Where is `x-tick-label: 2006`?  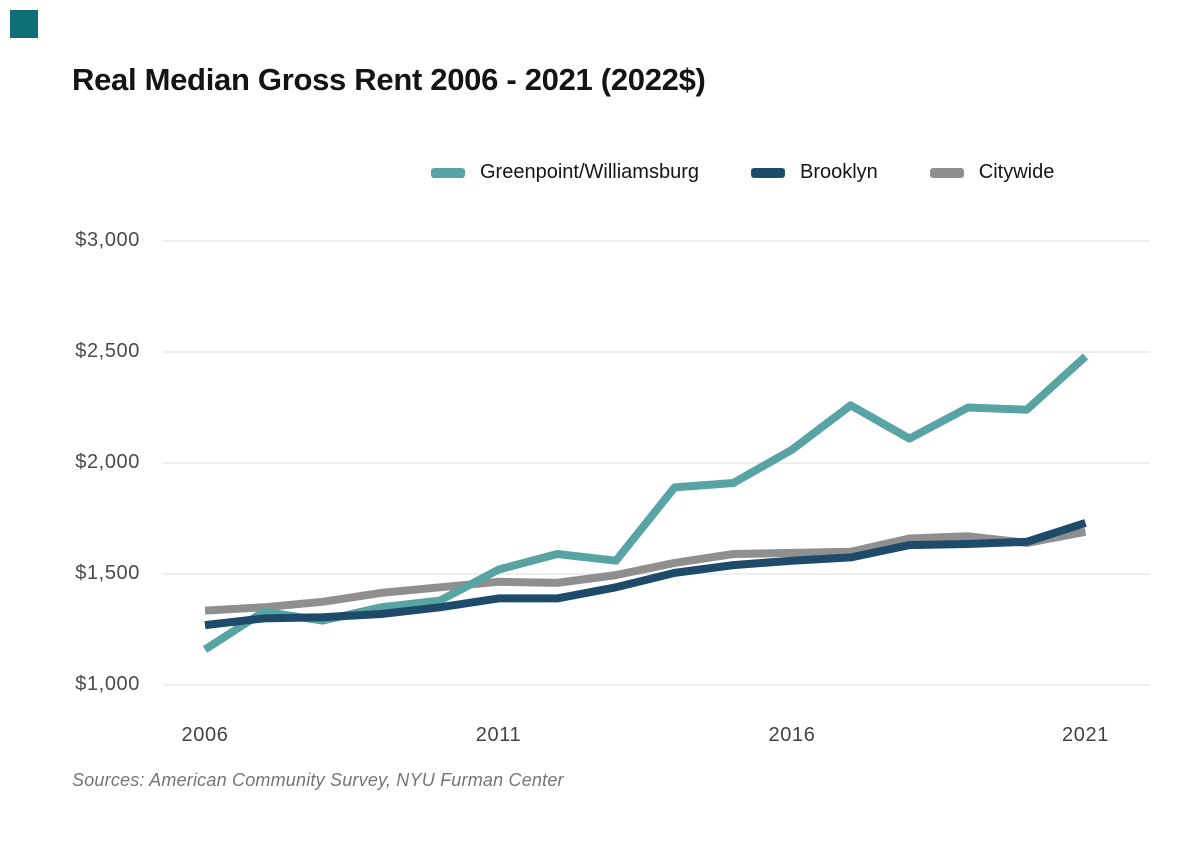
x-tick-label: 2006 is located at coordinates (205, 735).